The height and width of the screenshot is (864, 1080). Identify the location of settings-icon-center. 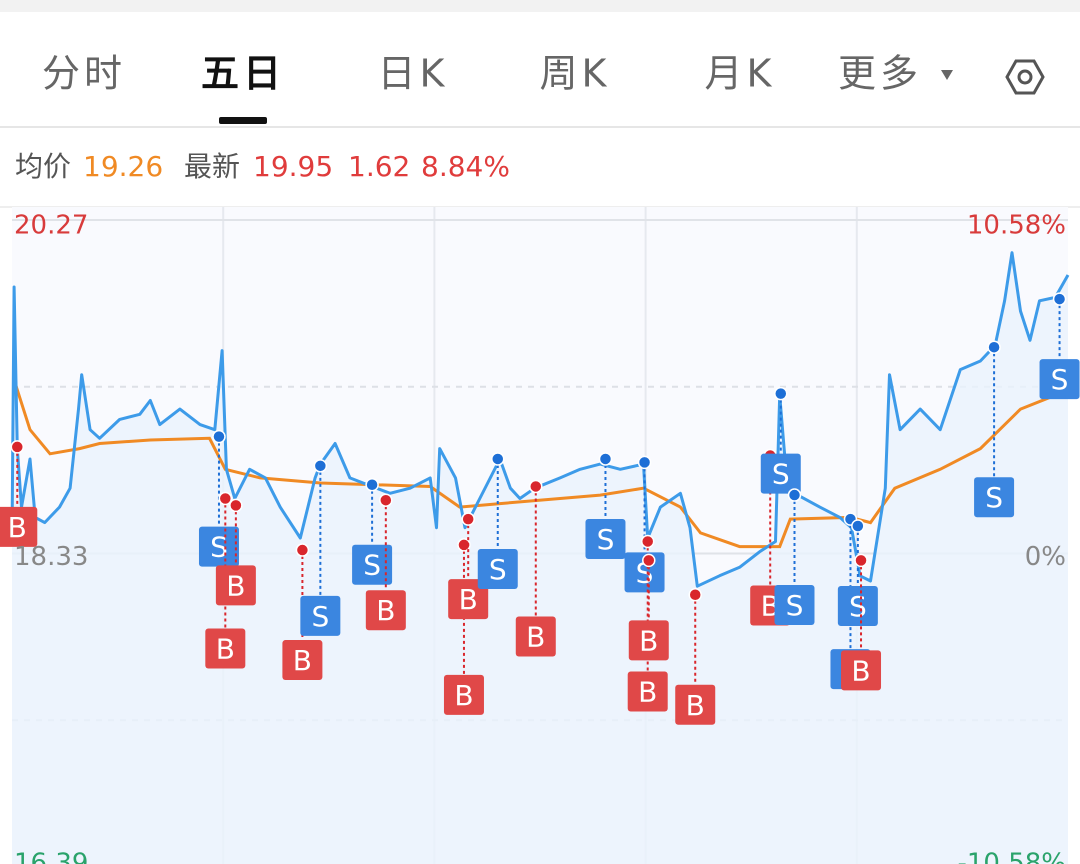
(1025, 77).